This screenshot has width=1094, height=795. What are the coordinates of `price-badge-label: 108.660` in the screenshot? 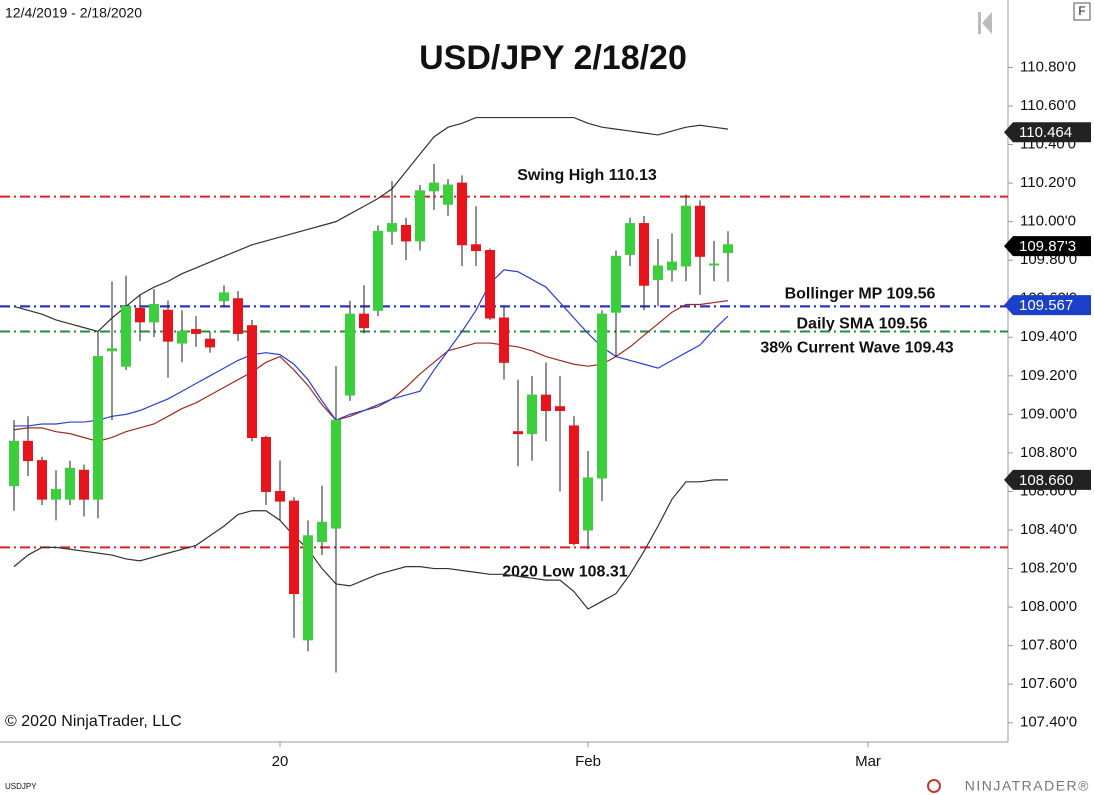 It's located at (1046, 480).